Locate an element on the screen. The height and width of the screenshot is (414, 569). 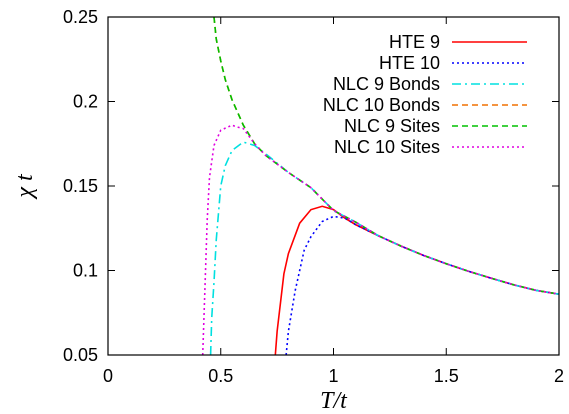
x-axis-title: T/t is located at coordinates (334, 401).